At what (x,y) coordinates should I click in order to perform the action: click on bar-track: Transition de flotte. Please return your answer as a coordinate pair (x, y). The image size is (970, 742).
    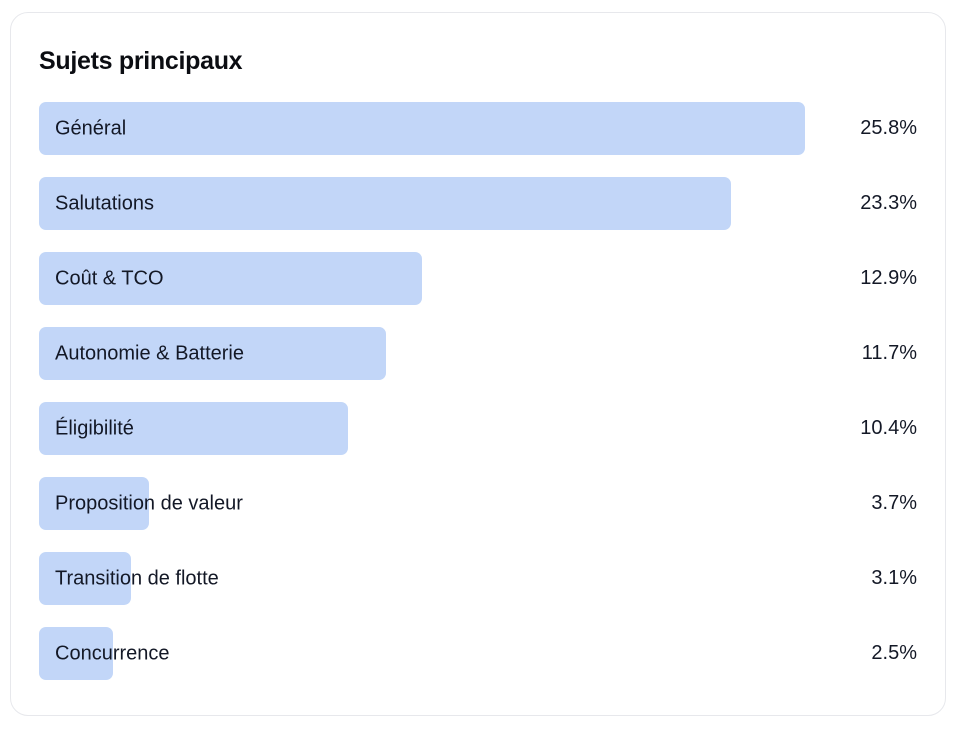
    Looking at the image, I should click on (422, 578).